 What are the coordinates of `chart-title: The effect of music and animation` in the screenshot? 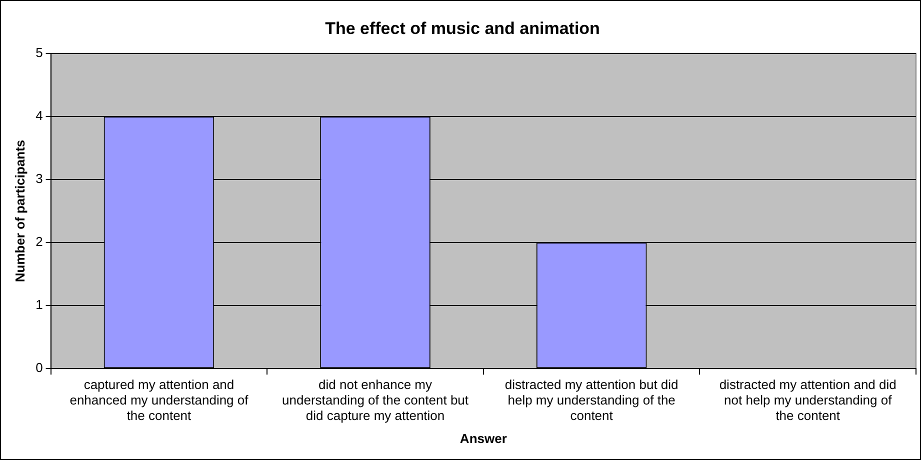 It's located at (462, 28).